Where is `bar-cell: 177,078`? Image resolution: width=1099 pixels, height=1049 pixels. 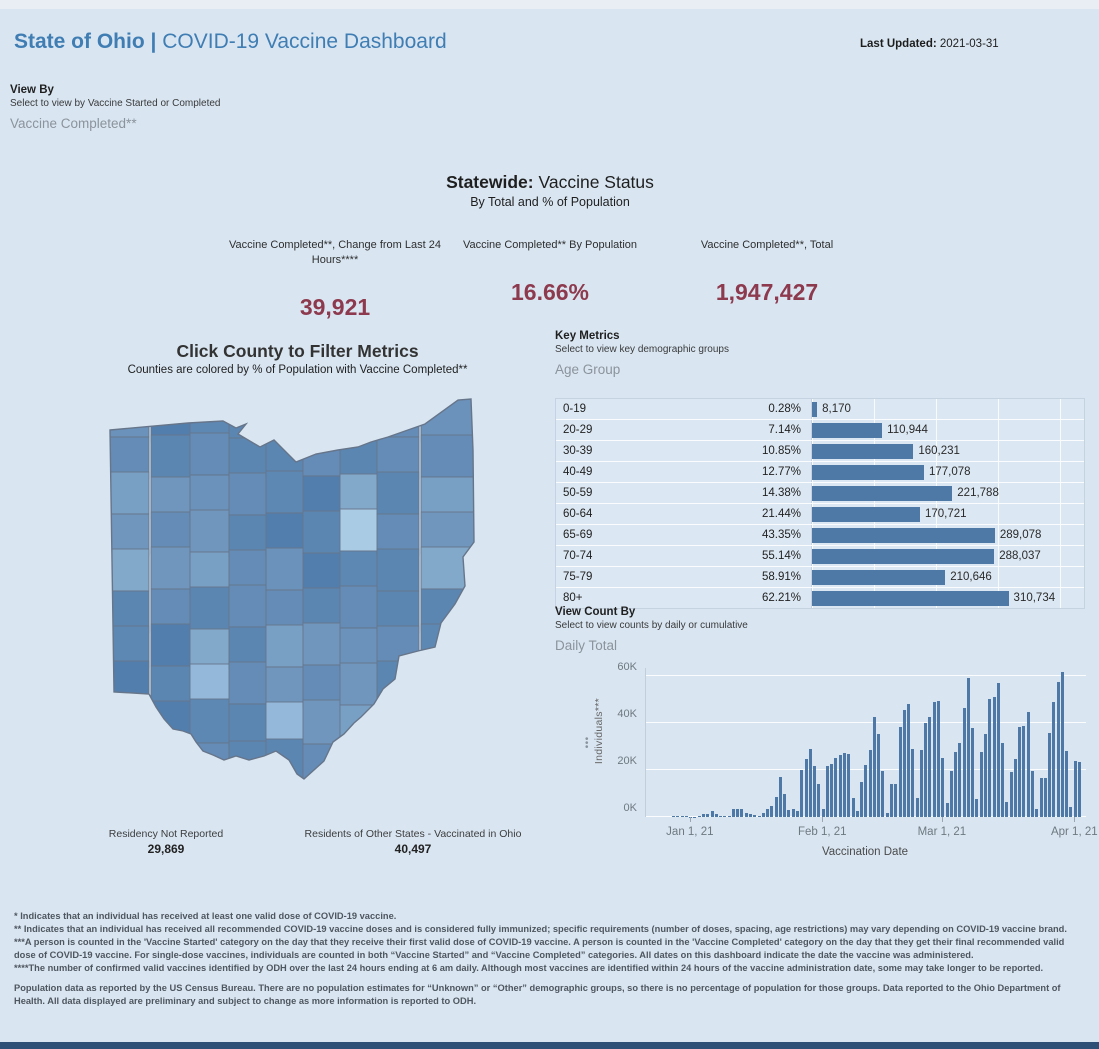 bar-cell: 177,078 is located at coordinates (947, 472).